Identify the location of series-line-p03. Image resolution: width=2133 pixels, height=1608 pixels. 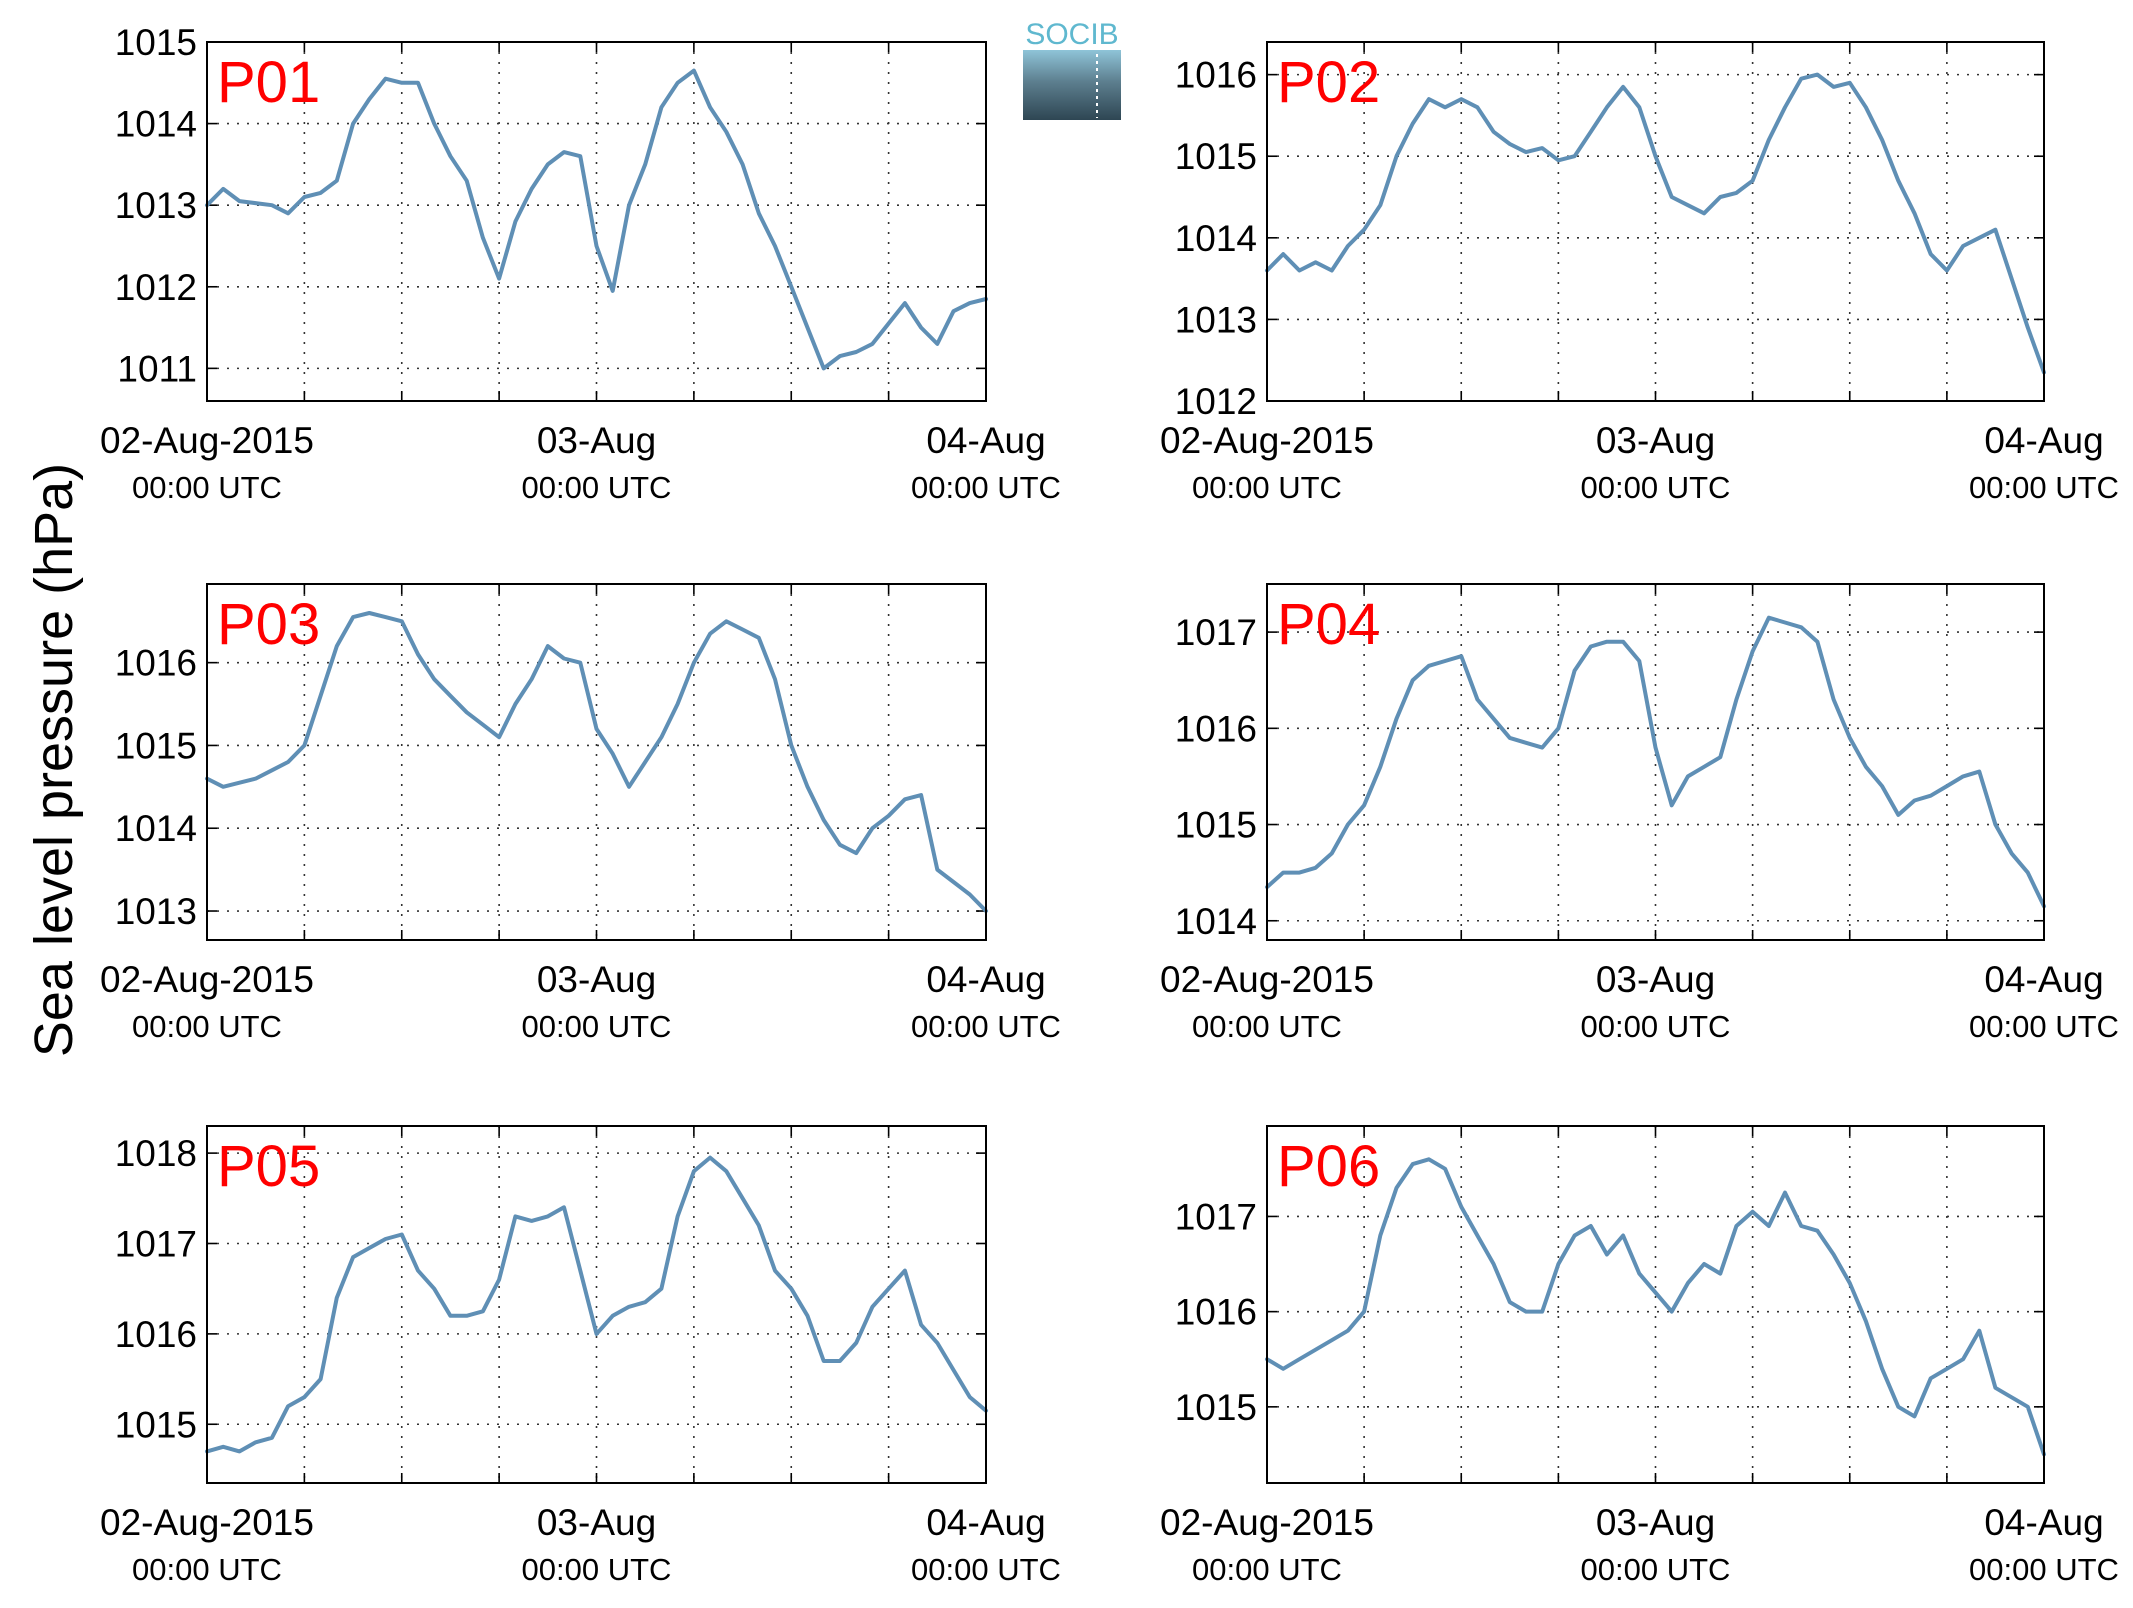
(596, 762).